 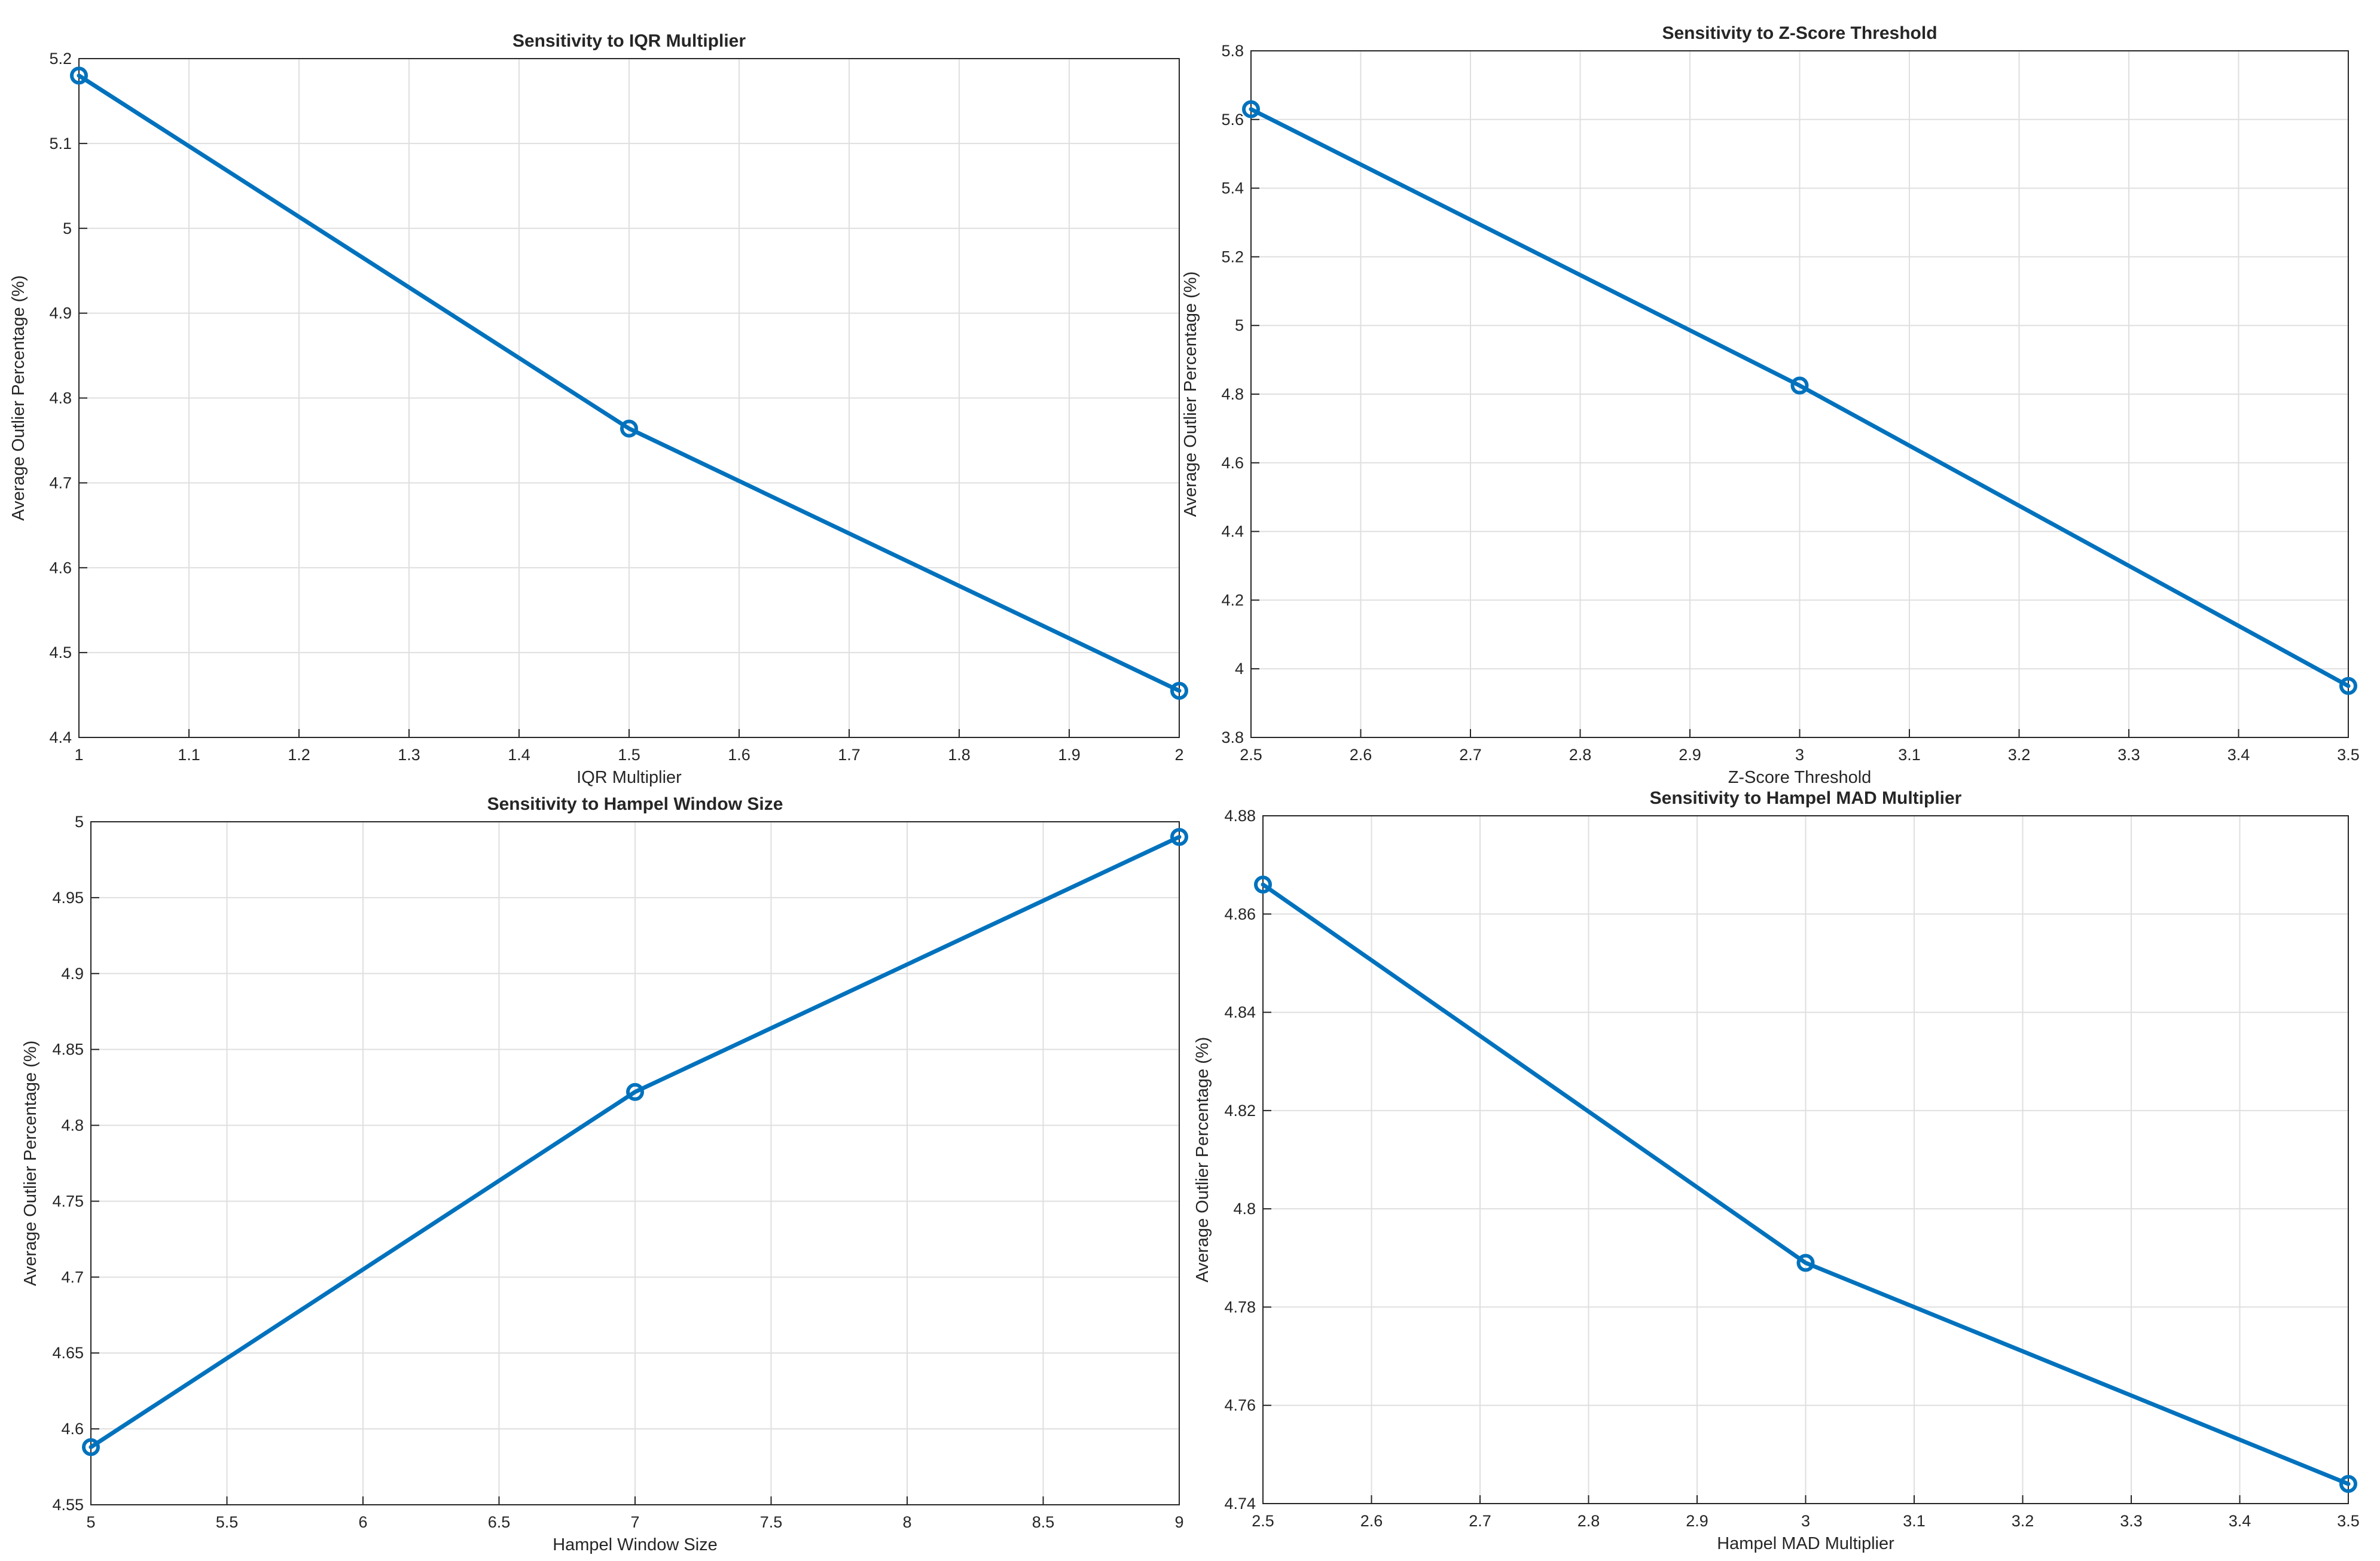 What do you see at coordinates (72, 1429) in the screenshot?
I see `chart-3-y-tick-label-2: 4.6` at bounding box center [72, 1429].